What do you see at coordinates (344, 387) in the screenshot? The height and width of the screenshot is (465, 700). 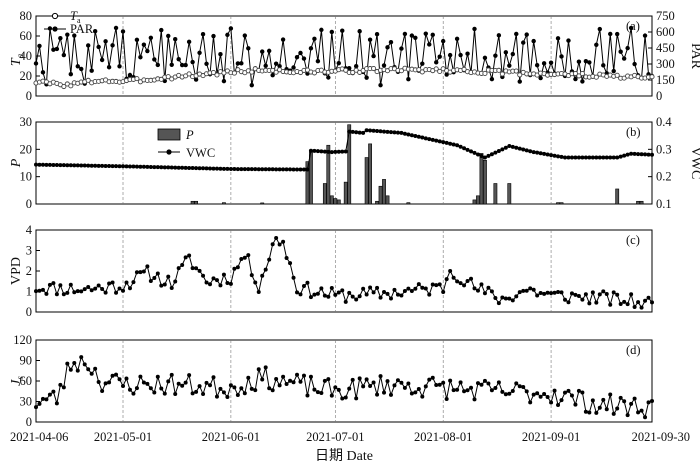 I see `js-line` at bounding box center [344, 387].